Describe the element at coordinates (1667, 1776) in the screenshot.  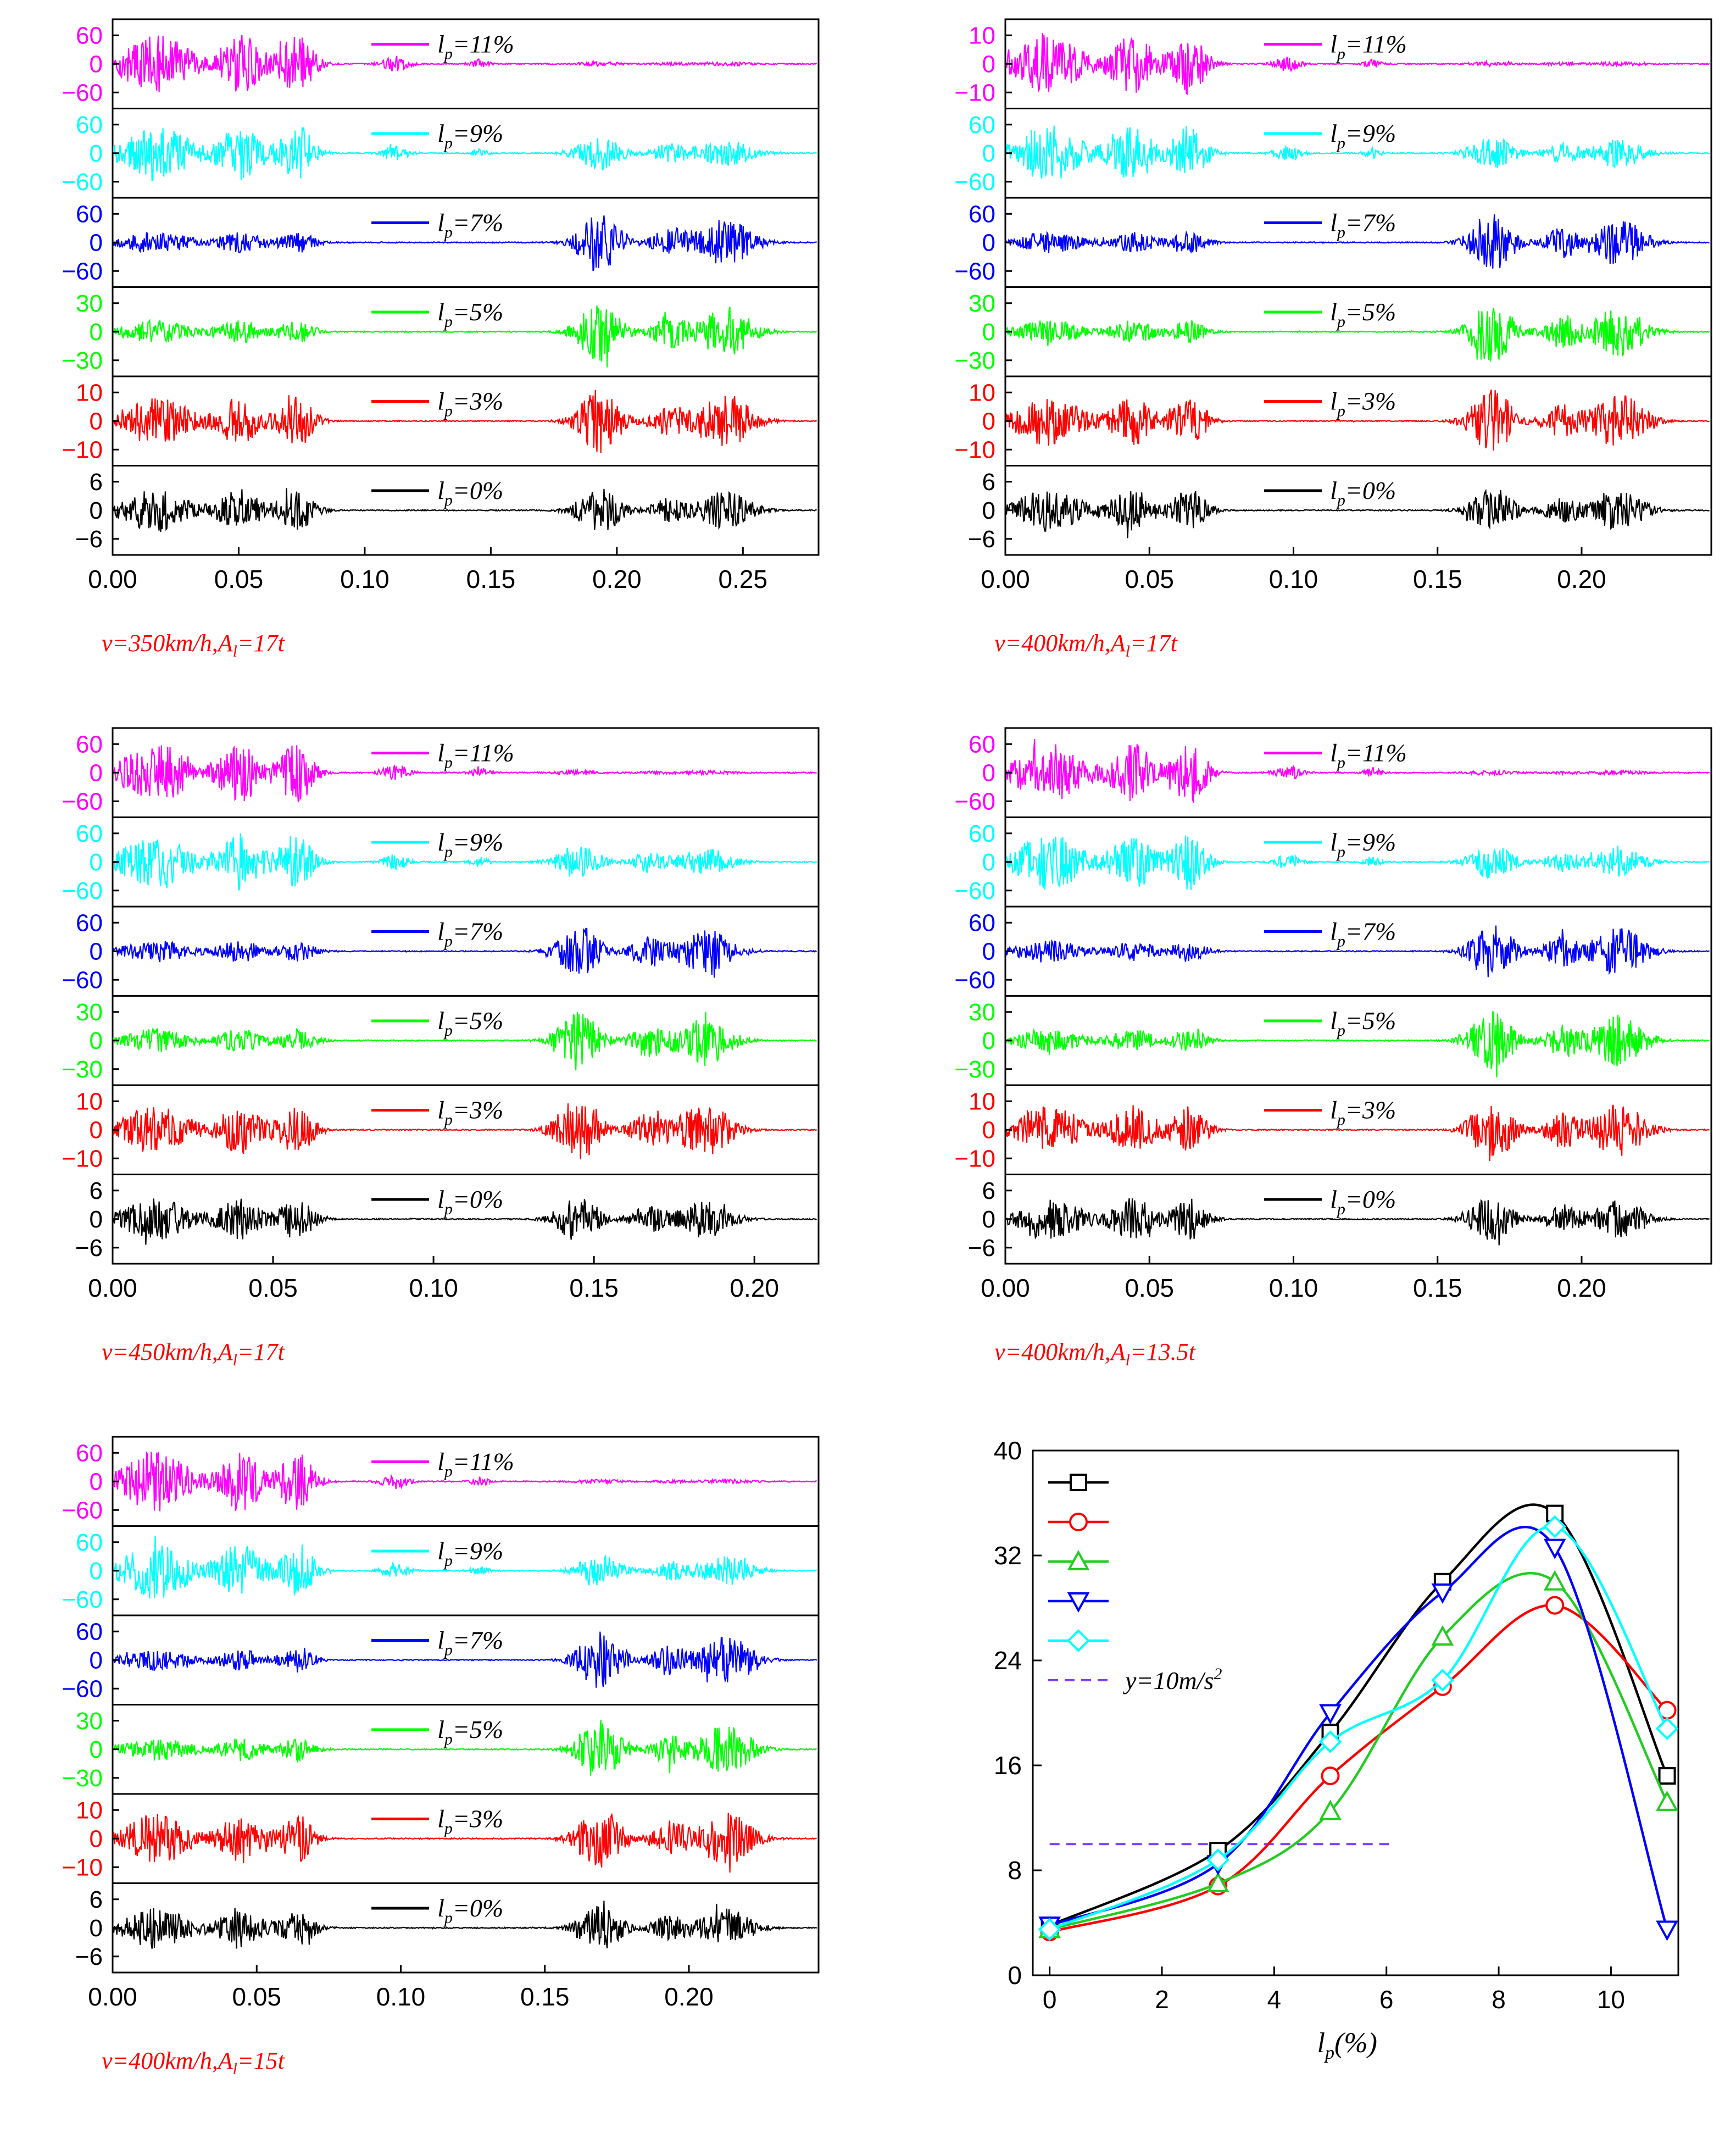
I see `marker-square` at that location.